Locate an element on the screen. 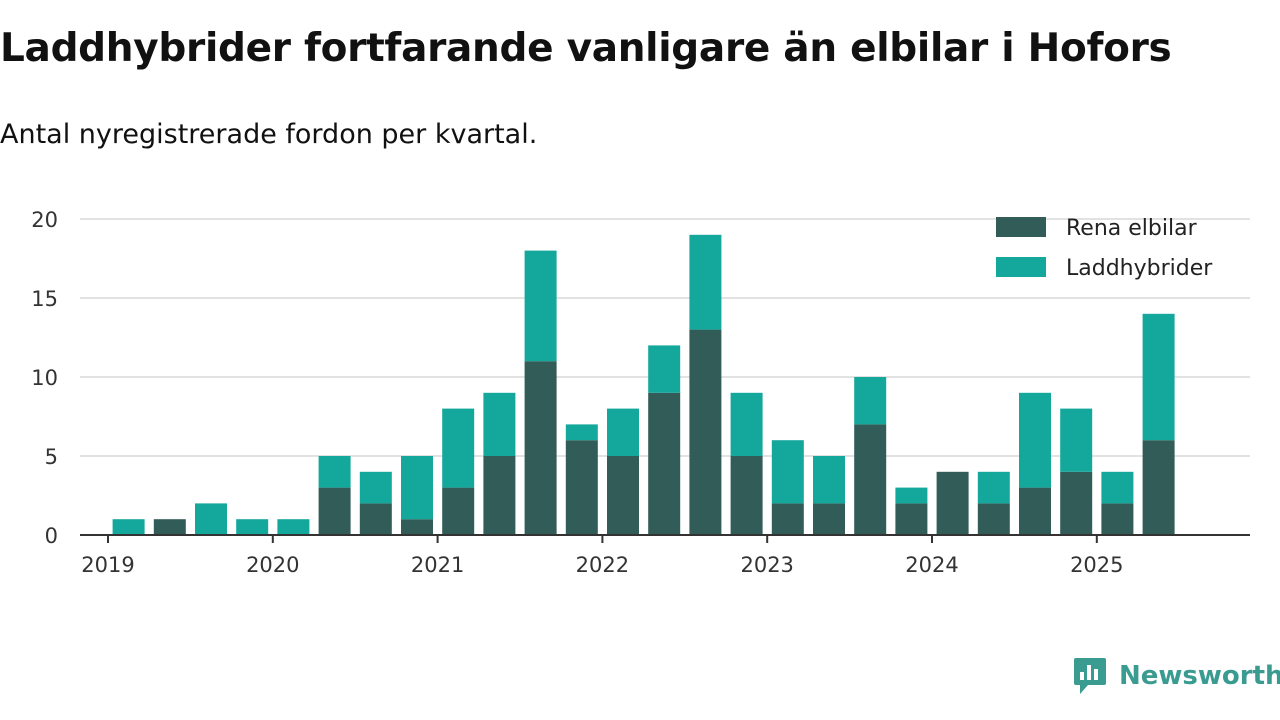  bar-rena-elbilar-2024q4 is located at coordinates (1076, 503).